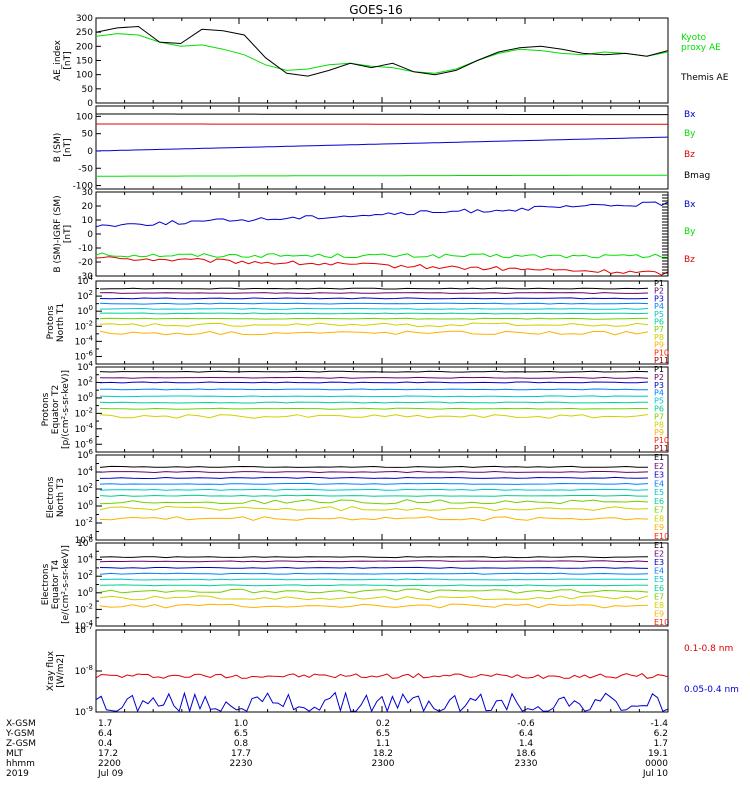  What do you see at coordinates (374, 585) in the screenshot?
I see `particles-4-channel-e6` at bounding box center [374, 585].